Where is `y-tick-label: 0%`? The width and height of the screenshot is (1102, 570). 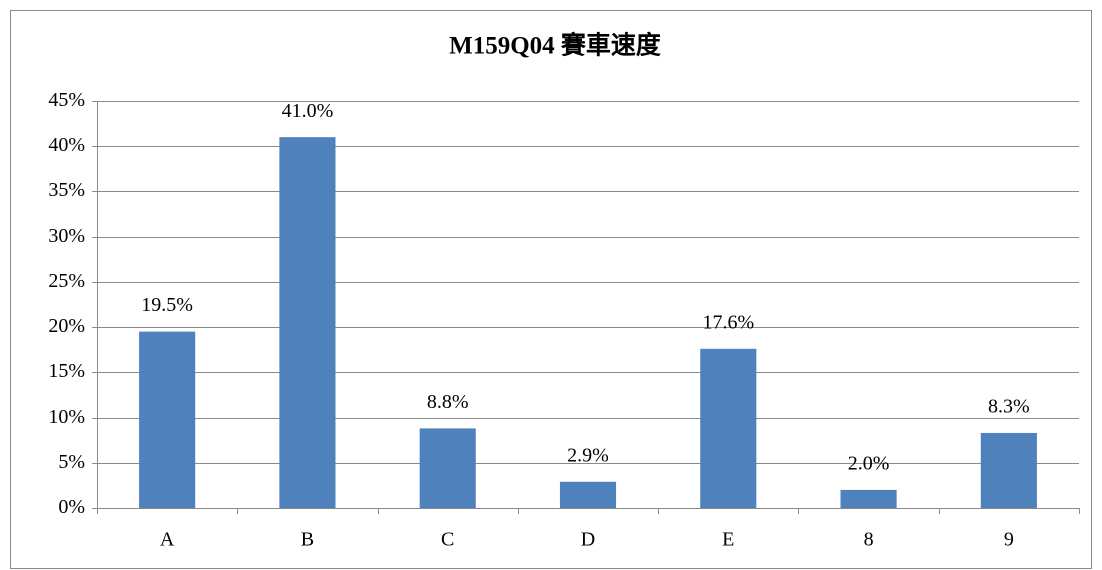 y-tick-label: 0% is located at coordinates (71, 507).